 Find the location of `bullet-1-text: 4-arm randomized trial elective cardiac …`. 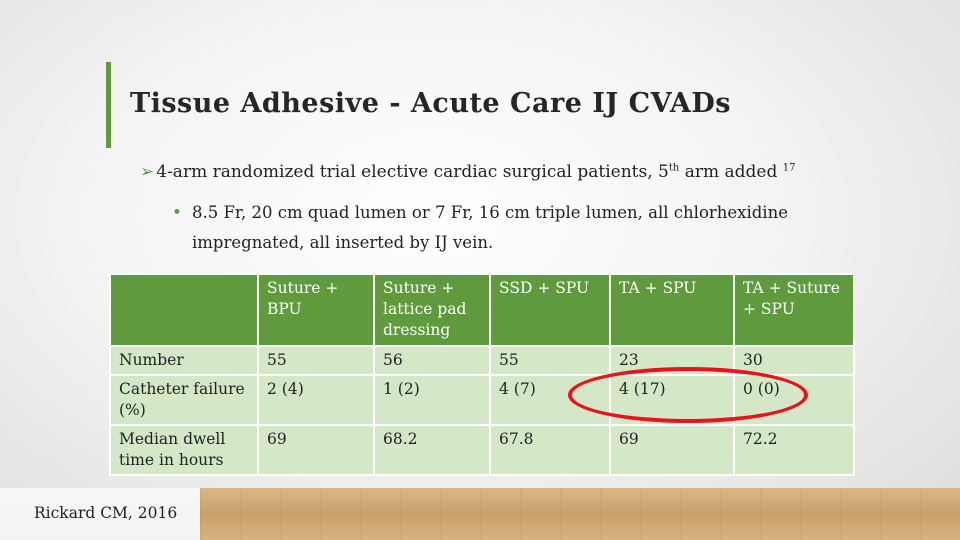

bullet-1-text: 4-arm randomized trial elective cardiac … is located at coordinates (412, 172).